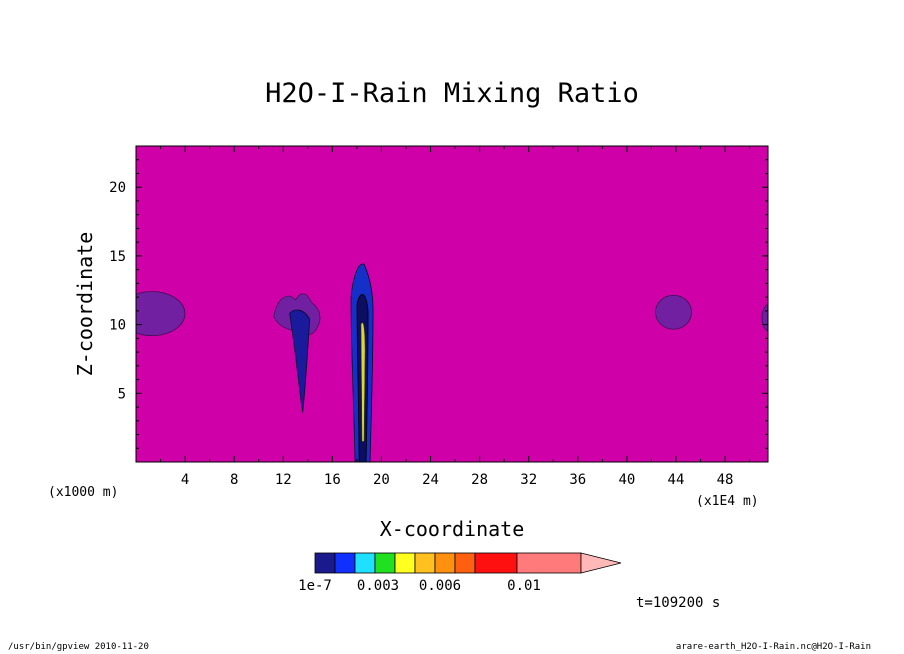 The width and height of the screenshot is (904, 654). I want to click on footer-left: /usr/bin/gpview 2010-11-20, so click(78, 647).